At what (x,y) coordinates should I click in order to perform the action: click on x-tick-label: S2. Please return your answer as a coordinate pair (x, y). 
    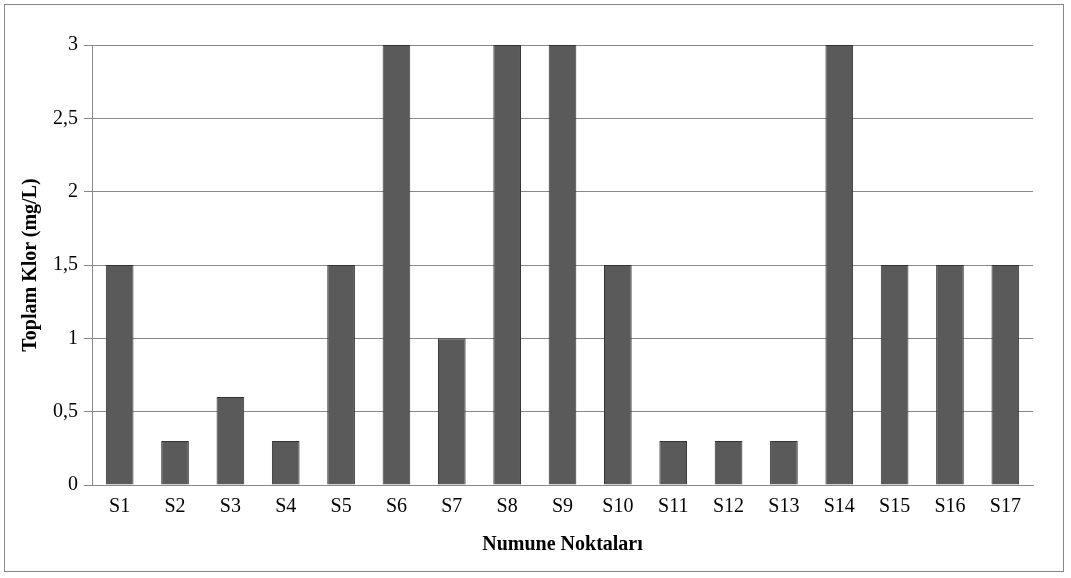
    Looking at the image, I should click on (175, 505).